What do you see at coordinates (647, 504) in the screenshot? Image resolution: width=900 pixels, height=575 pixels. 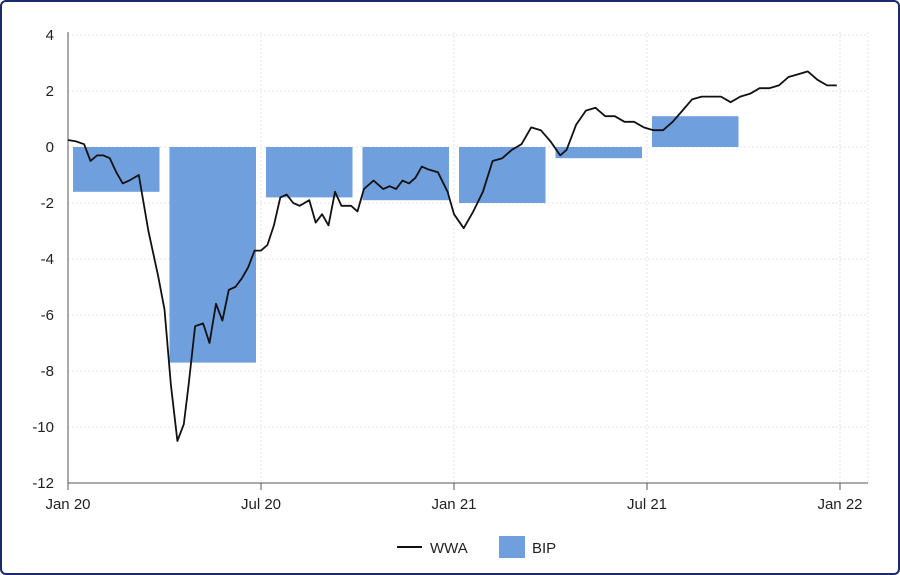 I see `x-tick-label: Jul 21` at bounding box center [647, 504].